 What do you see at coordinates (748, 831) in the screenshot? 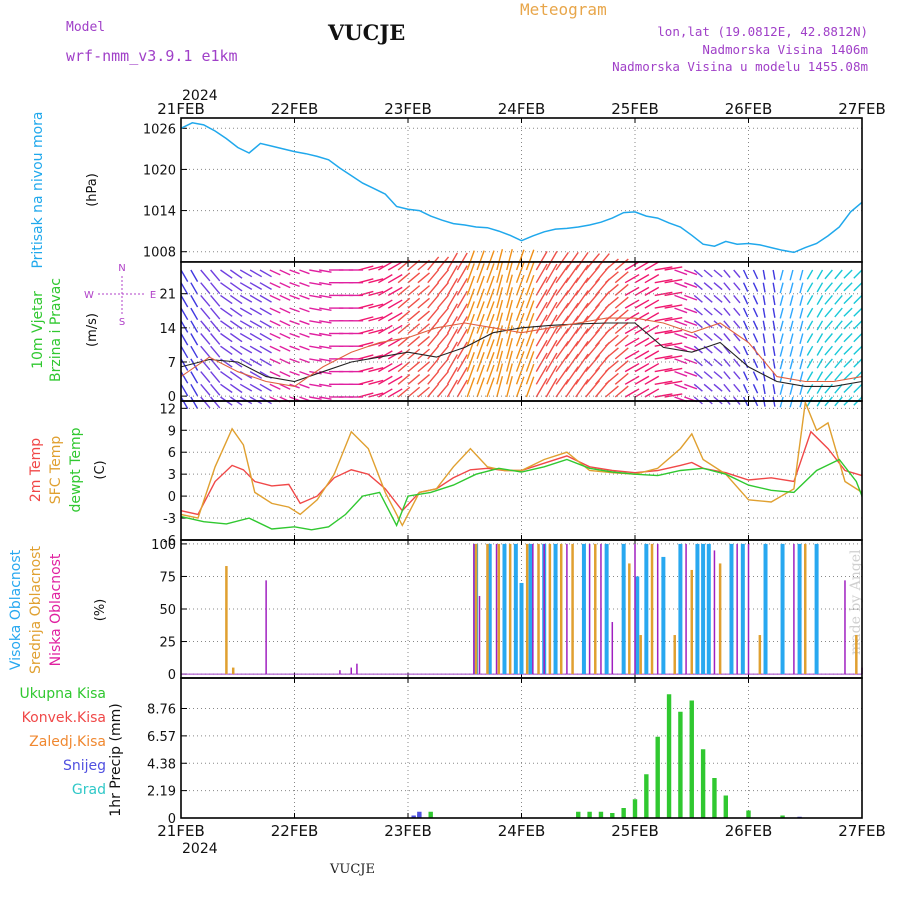
I see `date-label-bottom: 26FEB` at bounding box center [748, 831].